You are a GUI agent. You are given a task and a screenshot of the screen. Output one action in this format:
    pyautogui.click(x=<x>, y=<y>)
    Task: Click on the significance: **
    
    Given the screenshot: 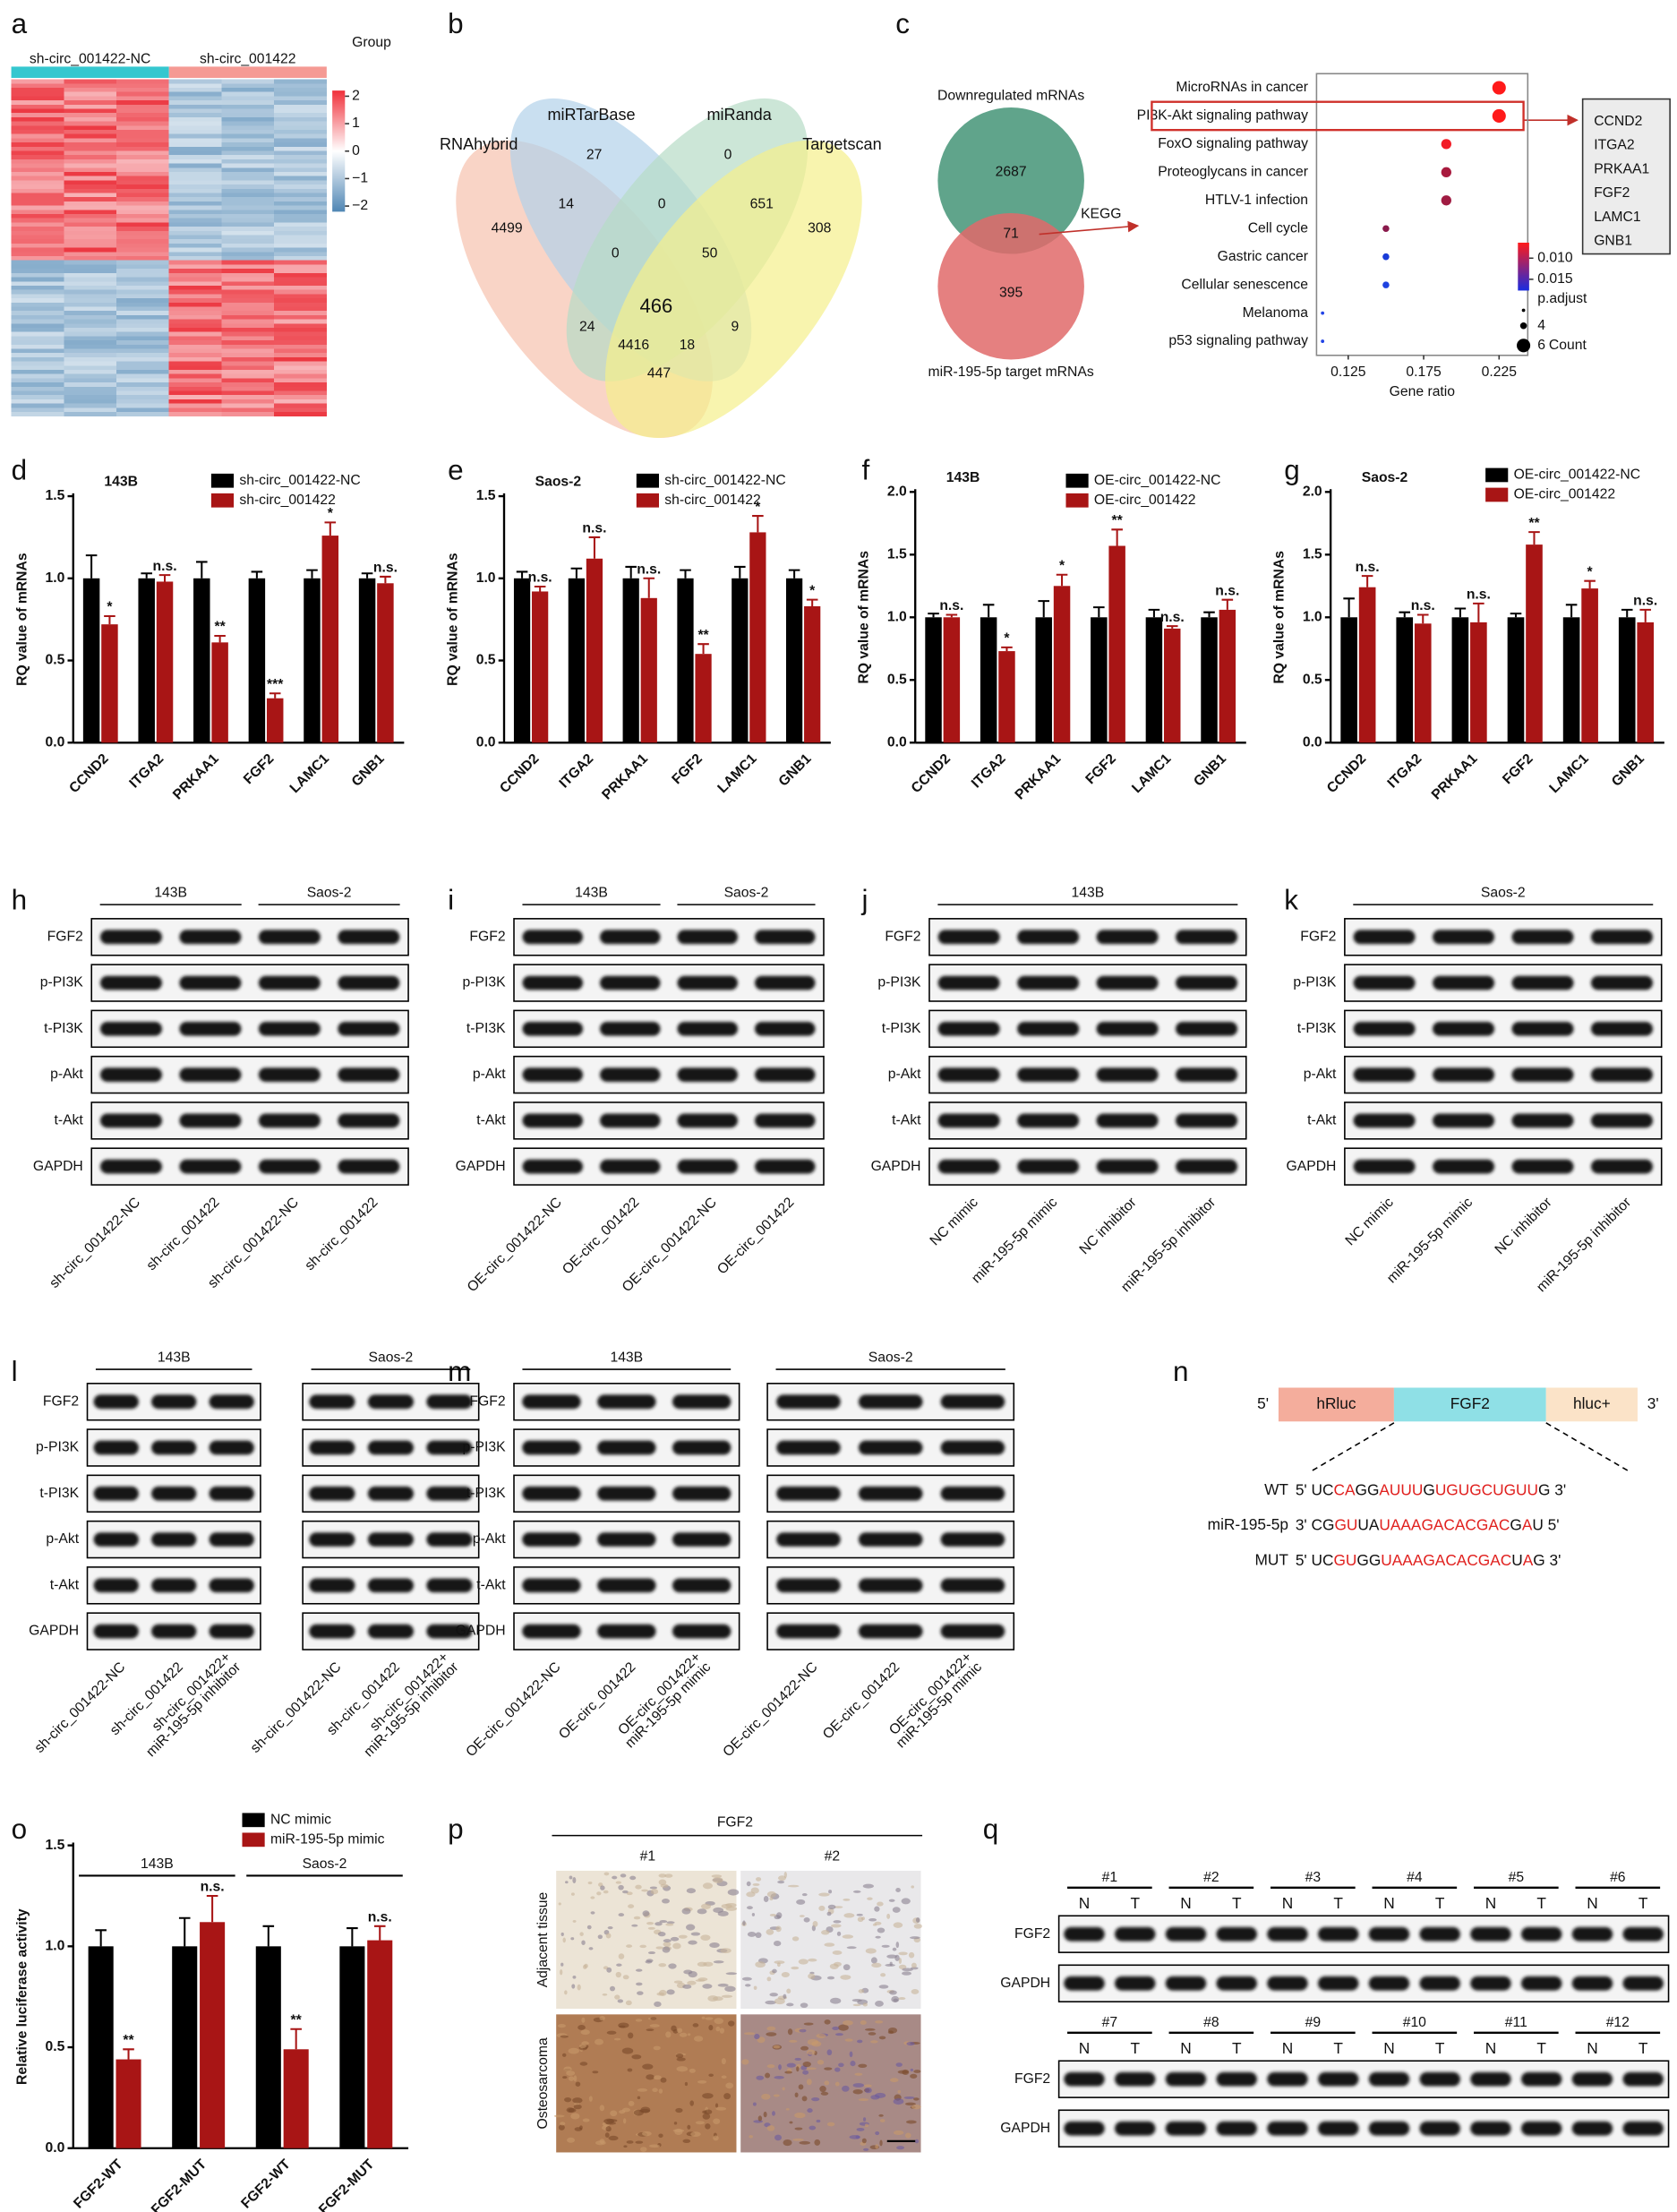 What is the action you would take?
    pyautogui.click(x=128, y=2040)
    